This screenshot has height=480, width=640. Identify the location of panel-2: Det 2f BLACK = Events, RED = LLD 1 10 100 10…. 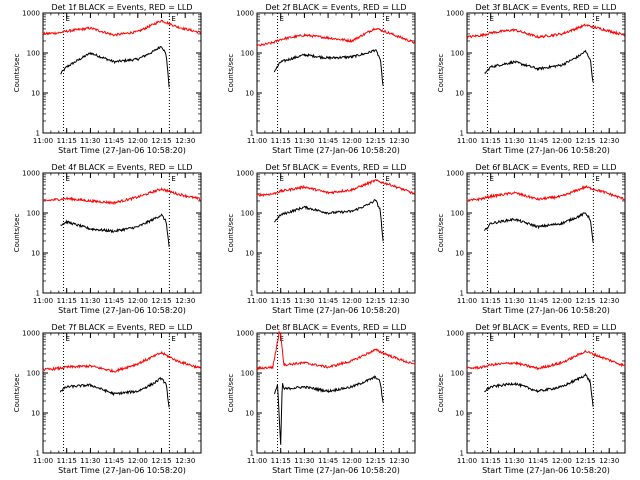
(321, 79).